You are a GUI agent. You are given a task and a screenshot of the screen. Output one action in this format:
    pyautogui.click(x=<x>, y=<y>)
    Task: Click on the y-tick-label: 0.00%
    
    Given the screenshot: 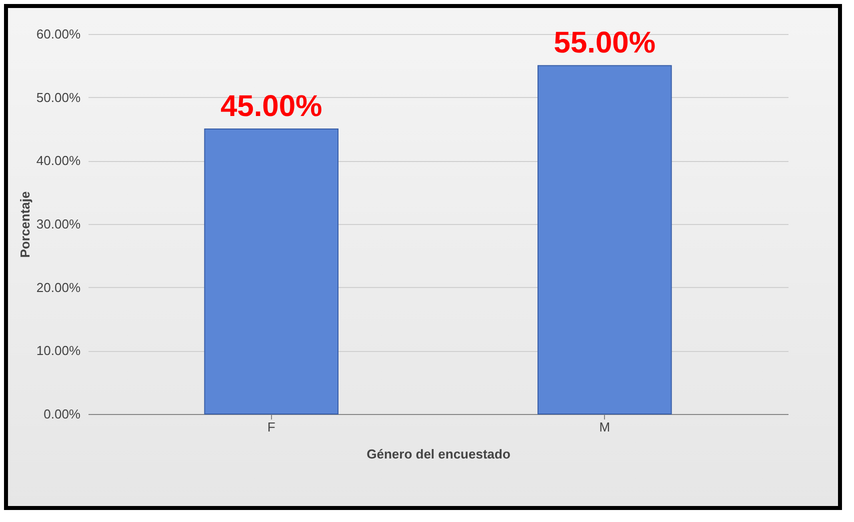 What is the action you would take?
    pyautogui.click(x=62, y=414)
    